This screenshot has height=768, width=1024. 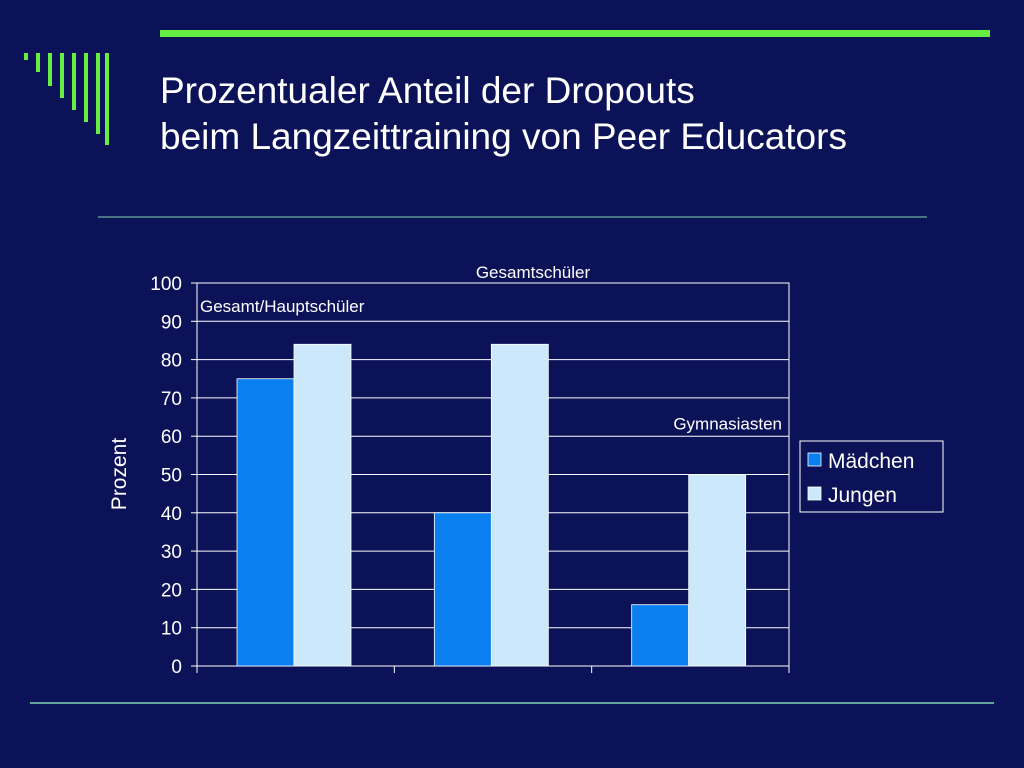 I want to click on legend-swatch-maedchen, so click(x=814, y=459).